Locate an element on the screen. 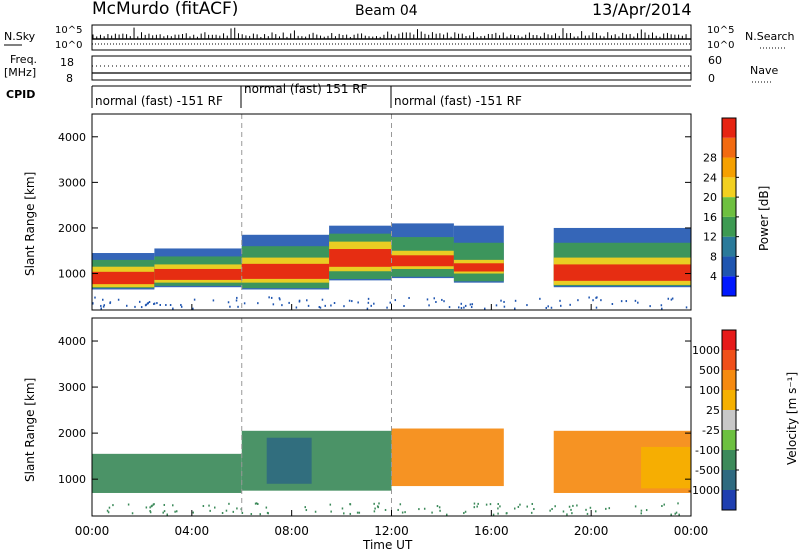 This screenshot has width=800, height=554. freq-tick-bottom: 8 is located at coordinates (69, 78).